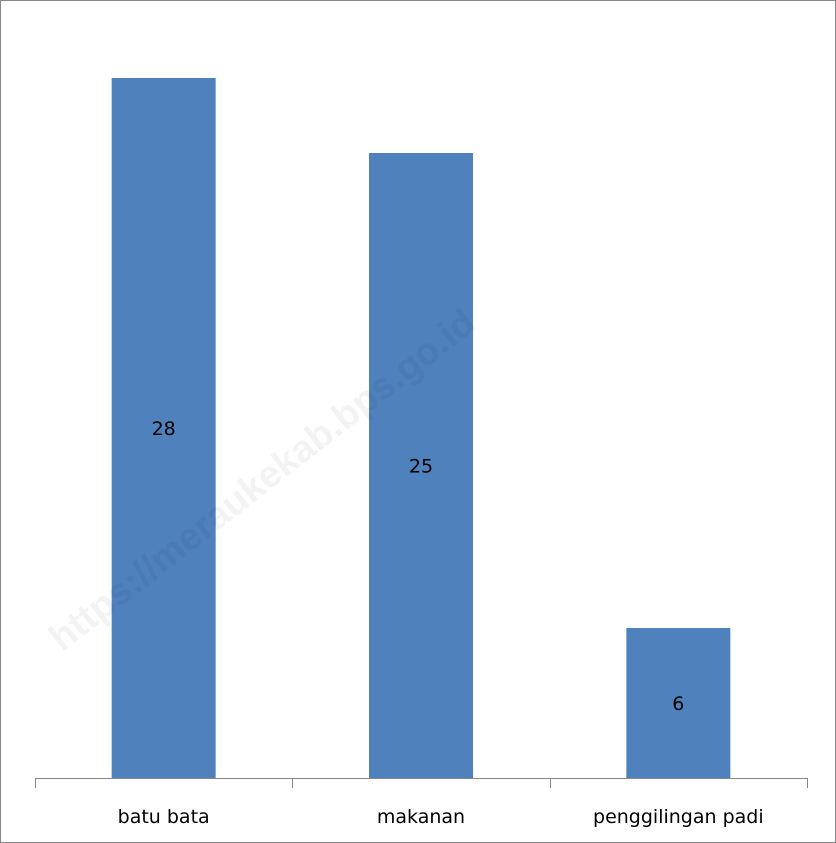  I want to click on data-label: 28, so click(164, 429).